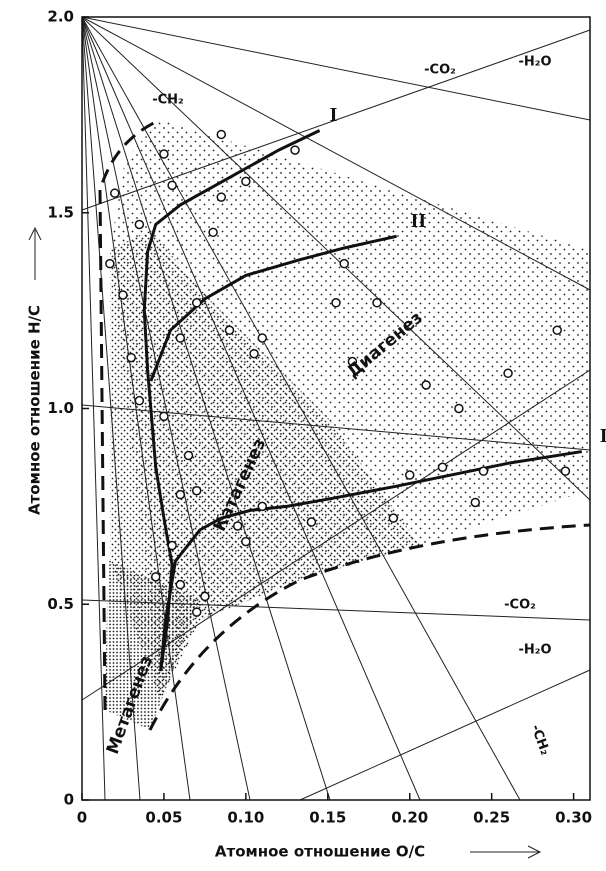 The image size is (606, 871). I want to click on x-tick-label: 0.10, so click(245, 818).